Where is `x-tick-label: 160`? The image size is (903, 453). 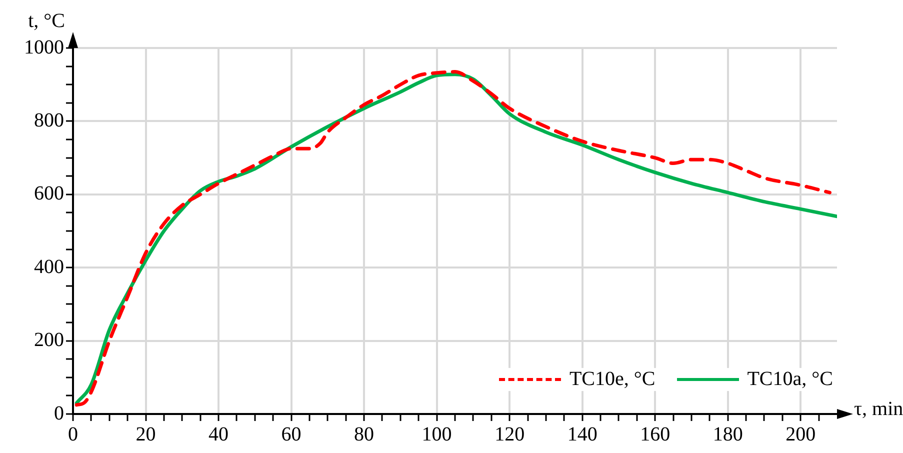 x-tick-label: 160 is located at coordinates (655, 434).